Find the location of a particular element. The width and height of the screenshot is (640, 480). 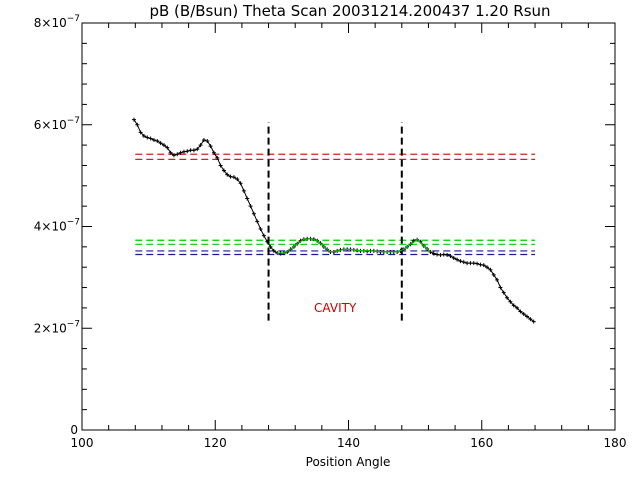

reference-lines is located at coordinates (335, 204).